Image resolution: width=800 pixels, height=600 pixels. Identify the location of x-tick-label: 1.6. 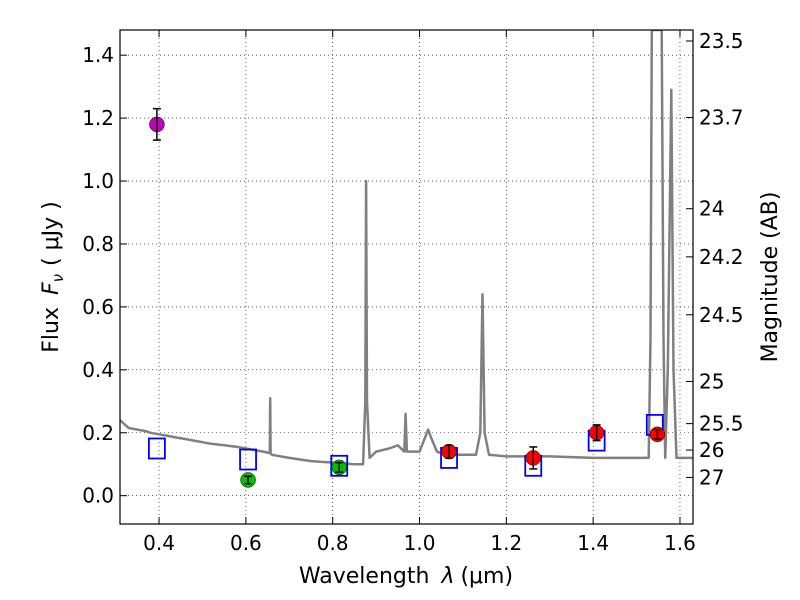
(680, 543).